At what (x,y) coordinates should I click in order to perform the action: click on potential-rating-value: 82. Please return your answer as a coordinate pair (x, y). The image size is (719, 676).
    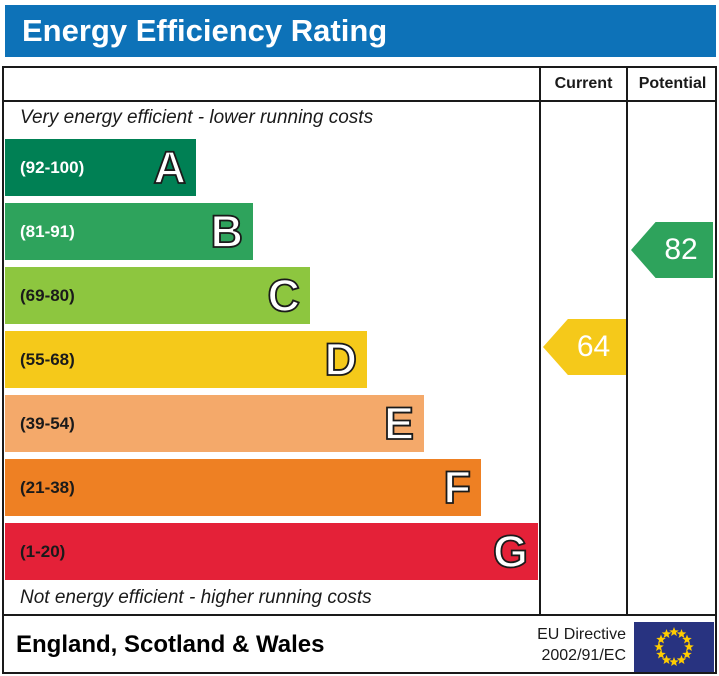
    Looking at the image, I should click on (681, 249).